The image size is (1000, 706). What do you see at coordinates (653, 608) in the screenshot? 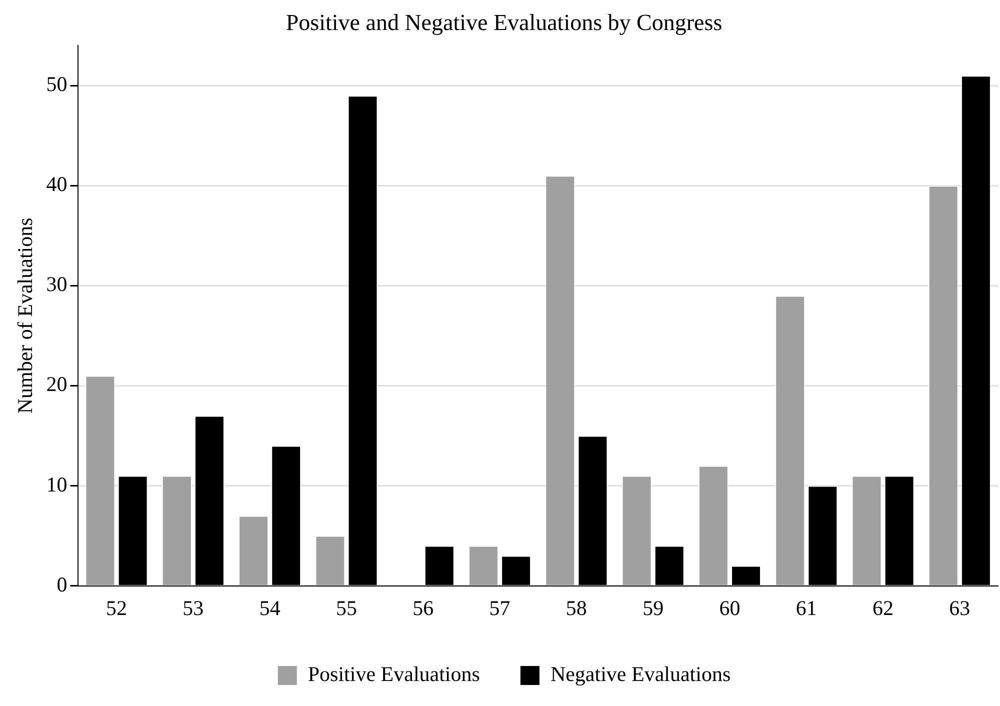
I see `x-tick-label: 59` at bounding box center [653, 608].